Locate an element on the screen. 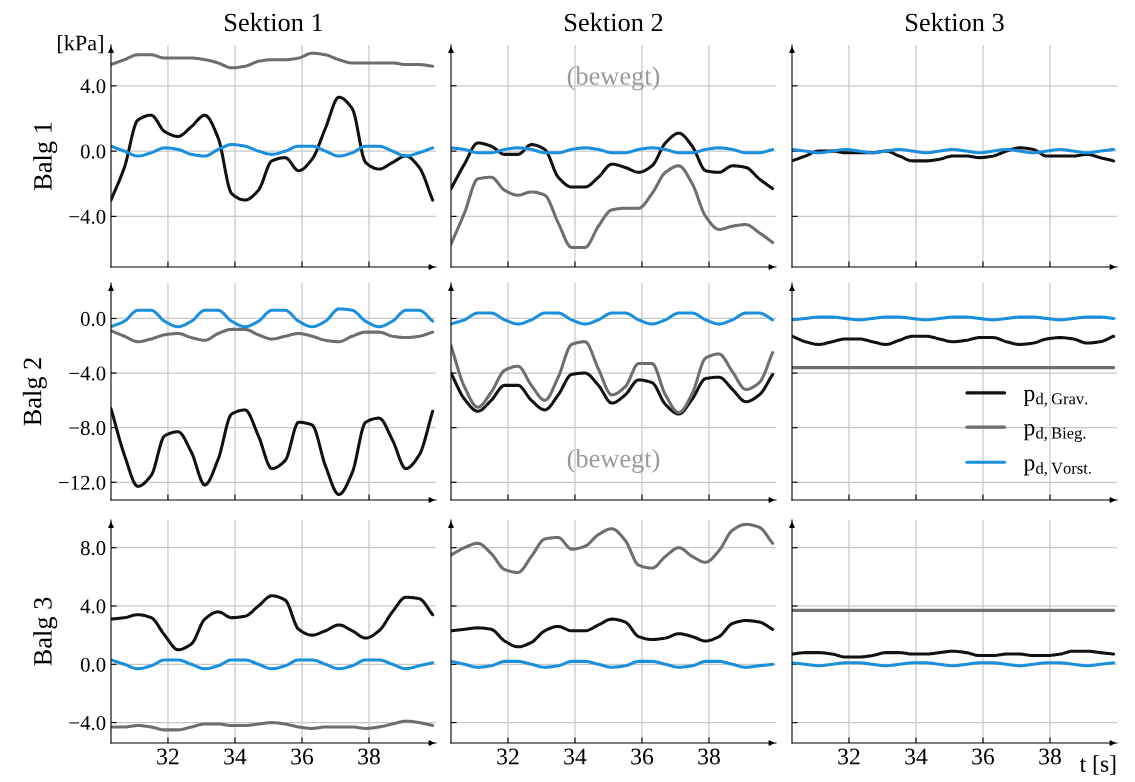 This screenshot has height=782, width=1135. legend-label: p$_{d,Vorst.}$ is located at coordinates (1057, 468).